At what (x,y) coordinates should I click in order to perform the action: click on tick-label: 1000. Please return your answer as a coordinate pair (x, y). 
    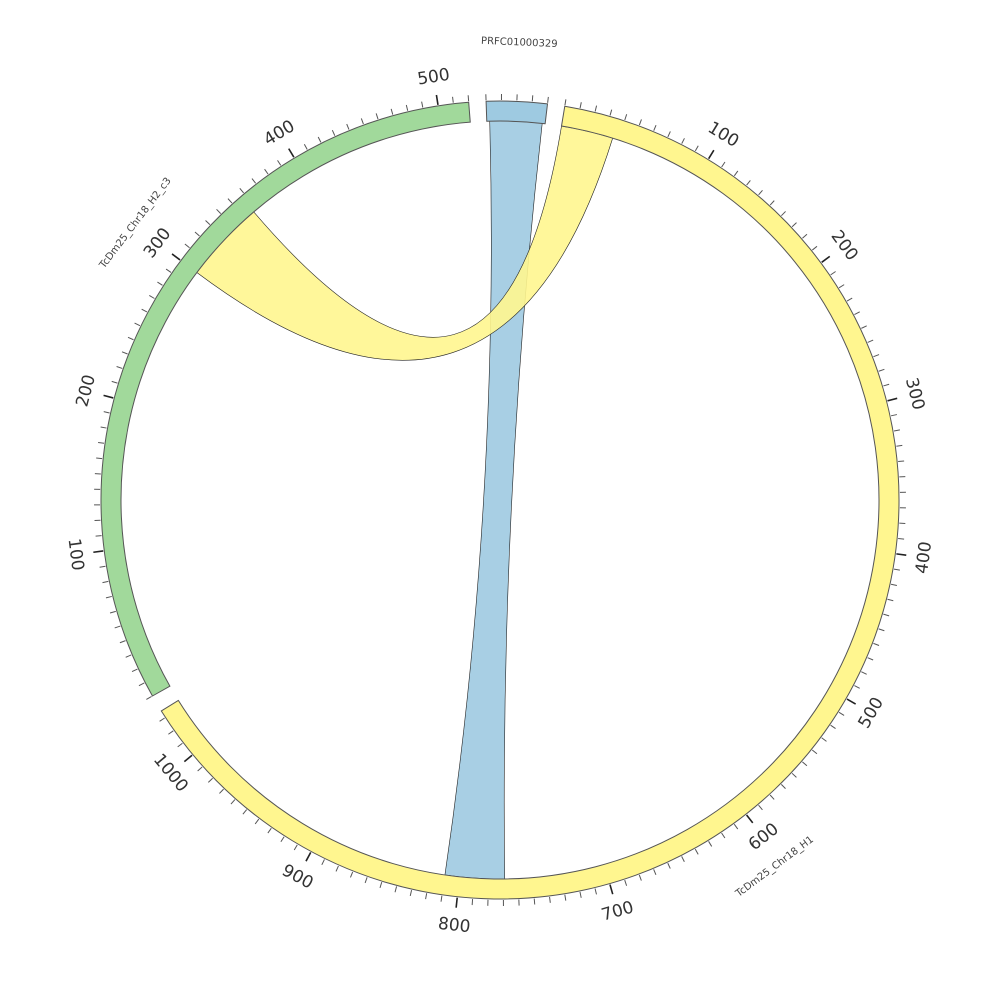
    Looking at the image, I should click on (170, 773).